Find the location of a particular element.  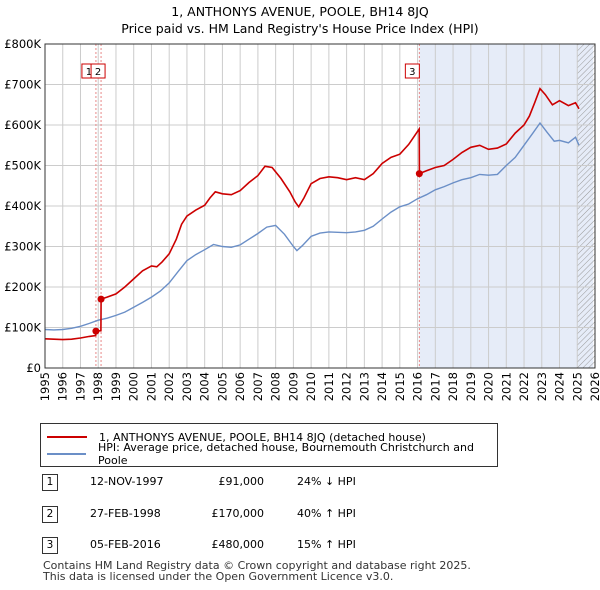

transaction-price: £480,000 is located at coordinates (238, 544).